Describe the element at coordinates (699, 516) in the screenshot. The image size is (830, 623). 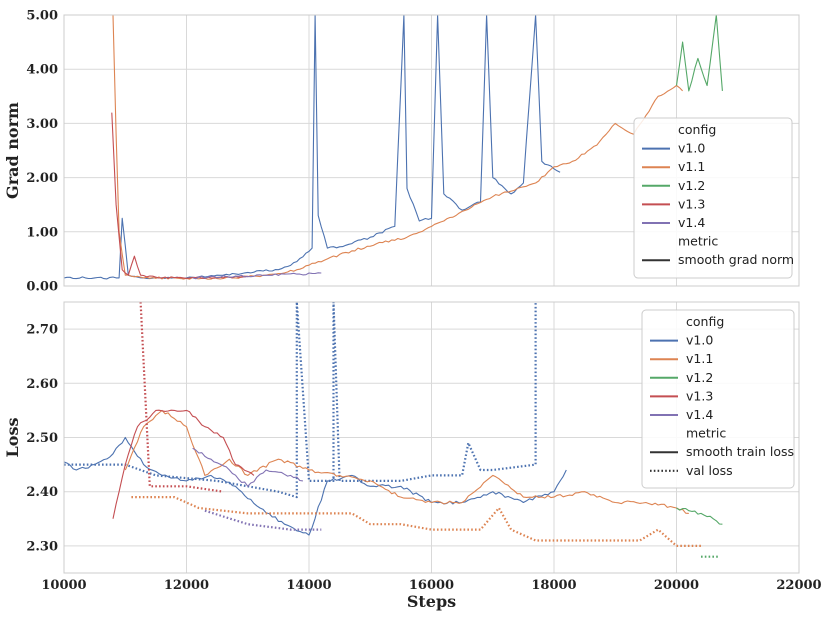
I see `series-line-v1.2-train-loss` at that location.